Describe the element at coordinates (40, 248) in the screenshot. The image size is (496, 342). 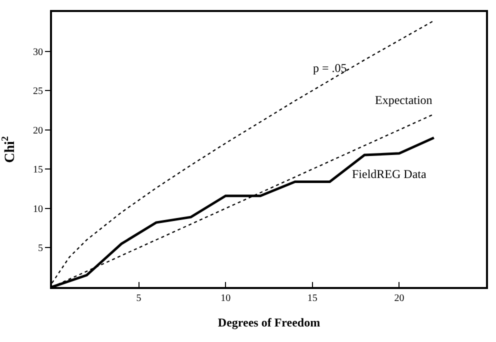
I see `y-tick-label: 5` at that location.